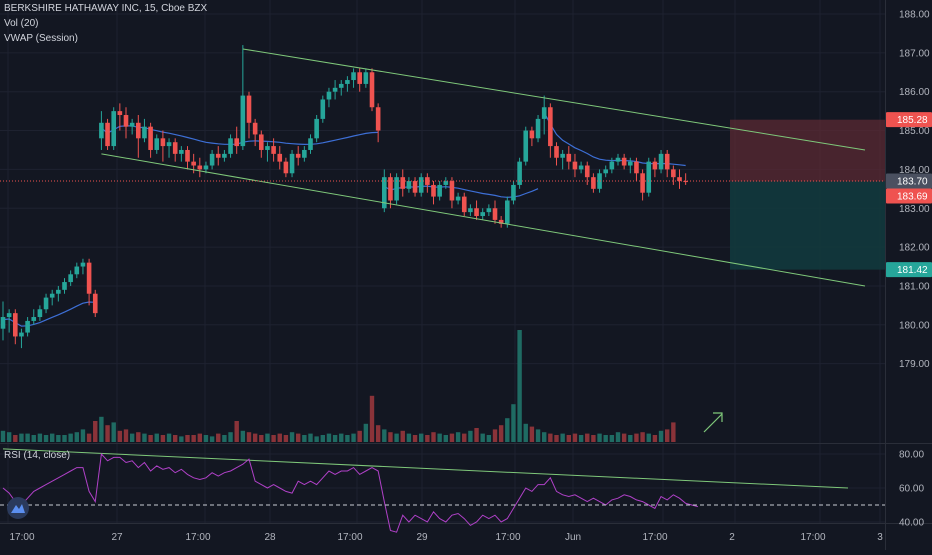 The height and width of the screenshot is (555, 932). What do you see at coordinates (21, 537) in the screenshot?
I see `time-tick-label: 17:00` at bounding box center [21, 537].